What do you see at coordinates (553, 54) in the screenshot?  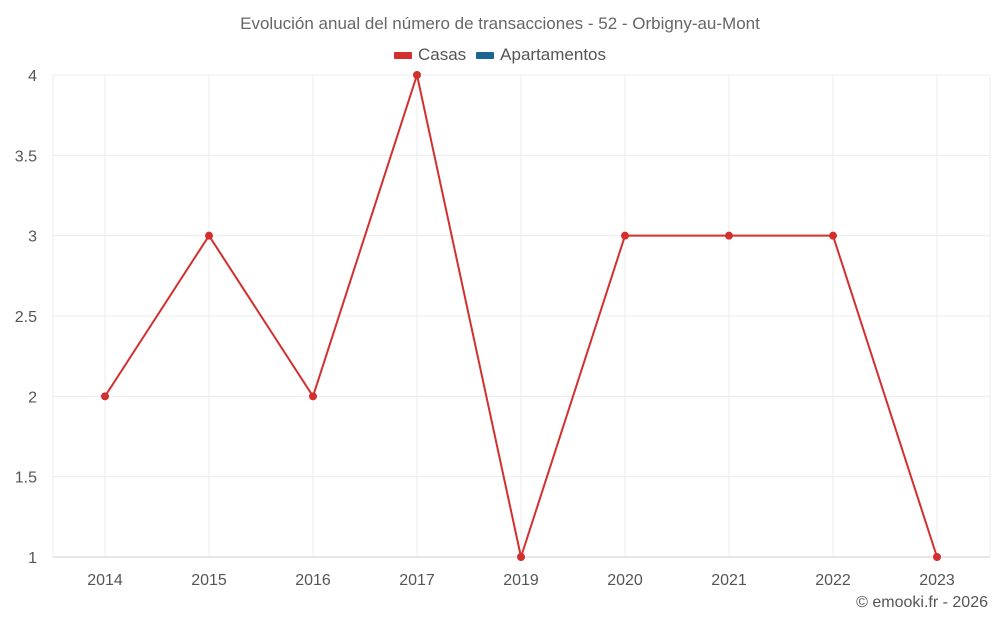 I see `legend-label-apartamentos: Apartamentos` at bounding box center [553, 54].